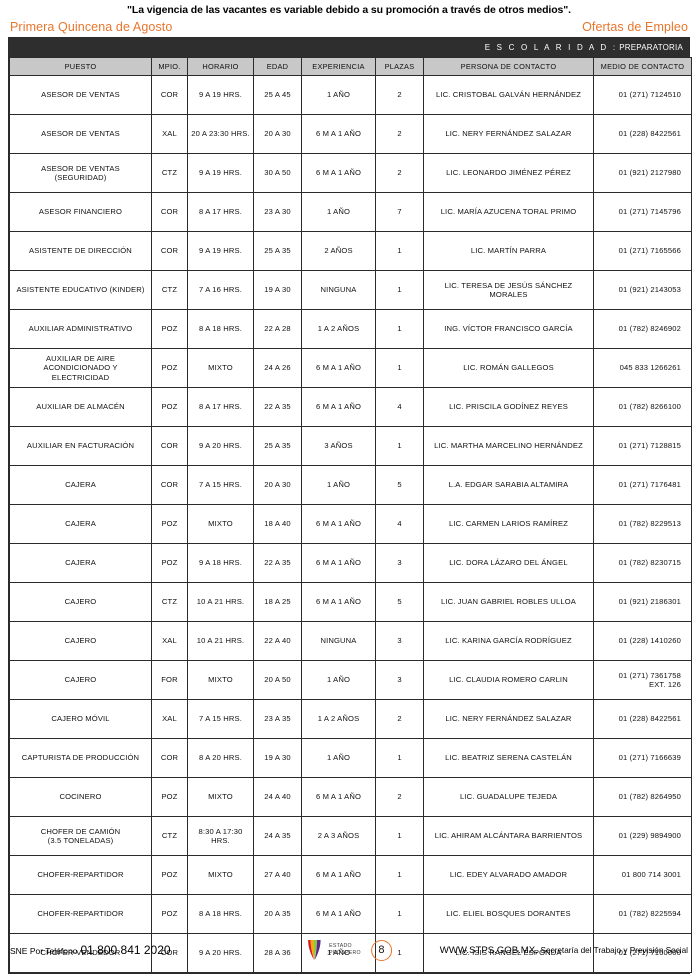  What do you see at coordinates (642, 407) in the screenshot?
I see `cell-medio: 01 (782) 8266100` at bounding box center [642, 407].